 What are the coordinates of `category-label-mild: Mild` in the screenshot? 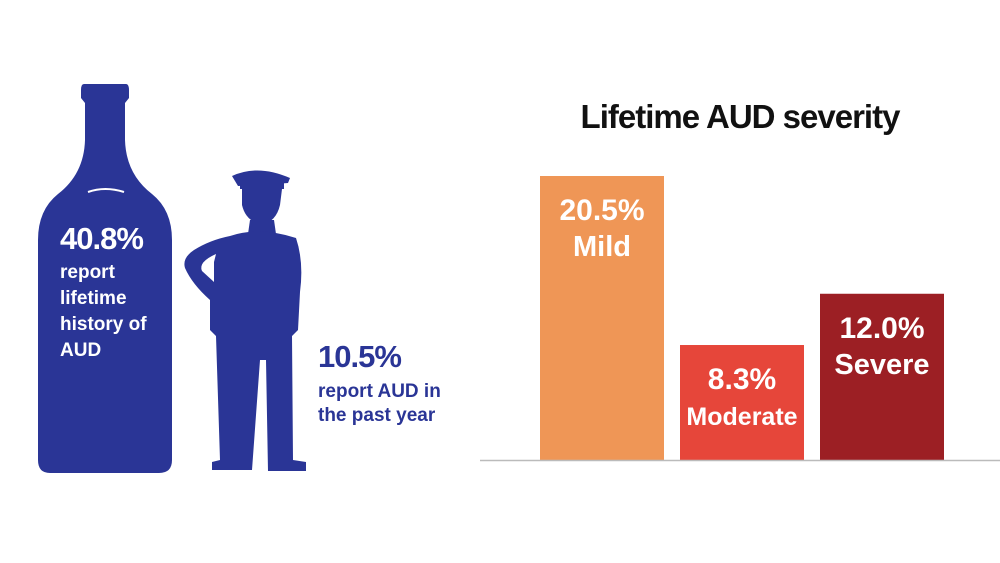 It's located at (602, 247).